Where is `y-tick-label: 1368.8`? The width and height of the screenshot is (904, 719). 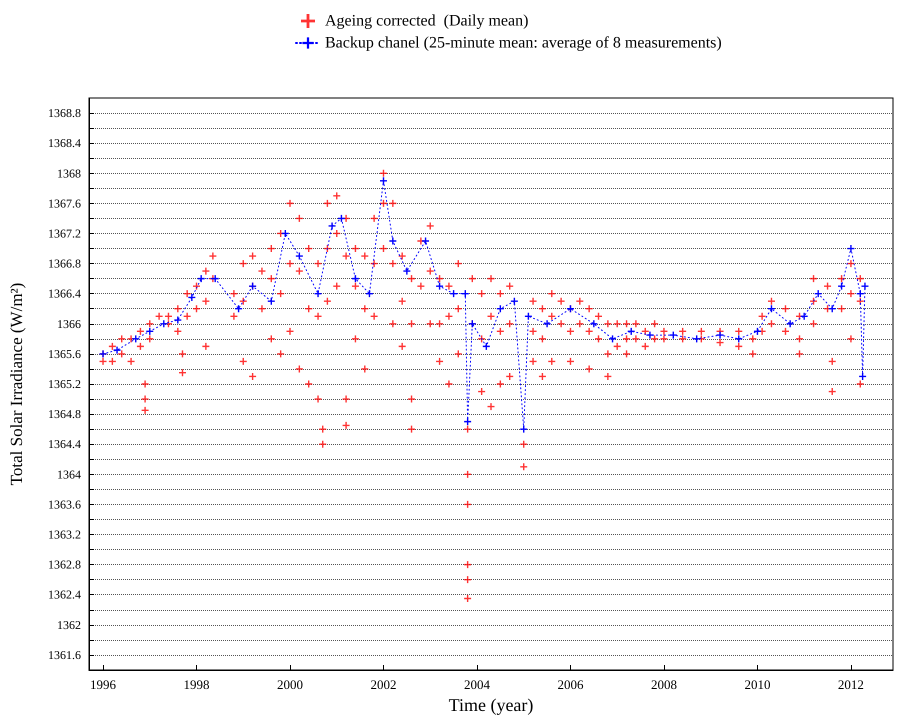
y-tick-label: 1368.8 is located at coordinates (64, 113).